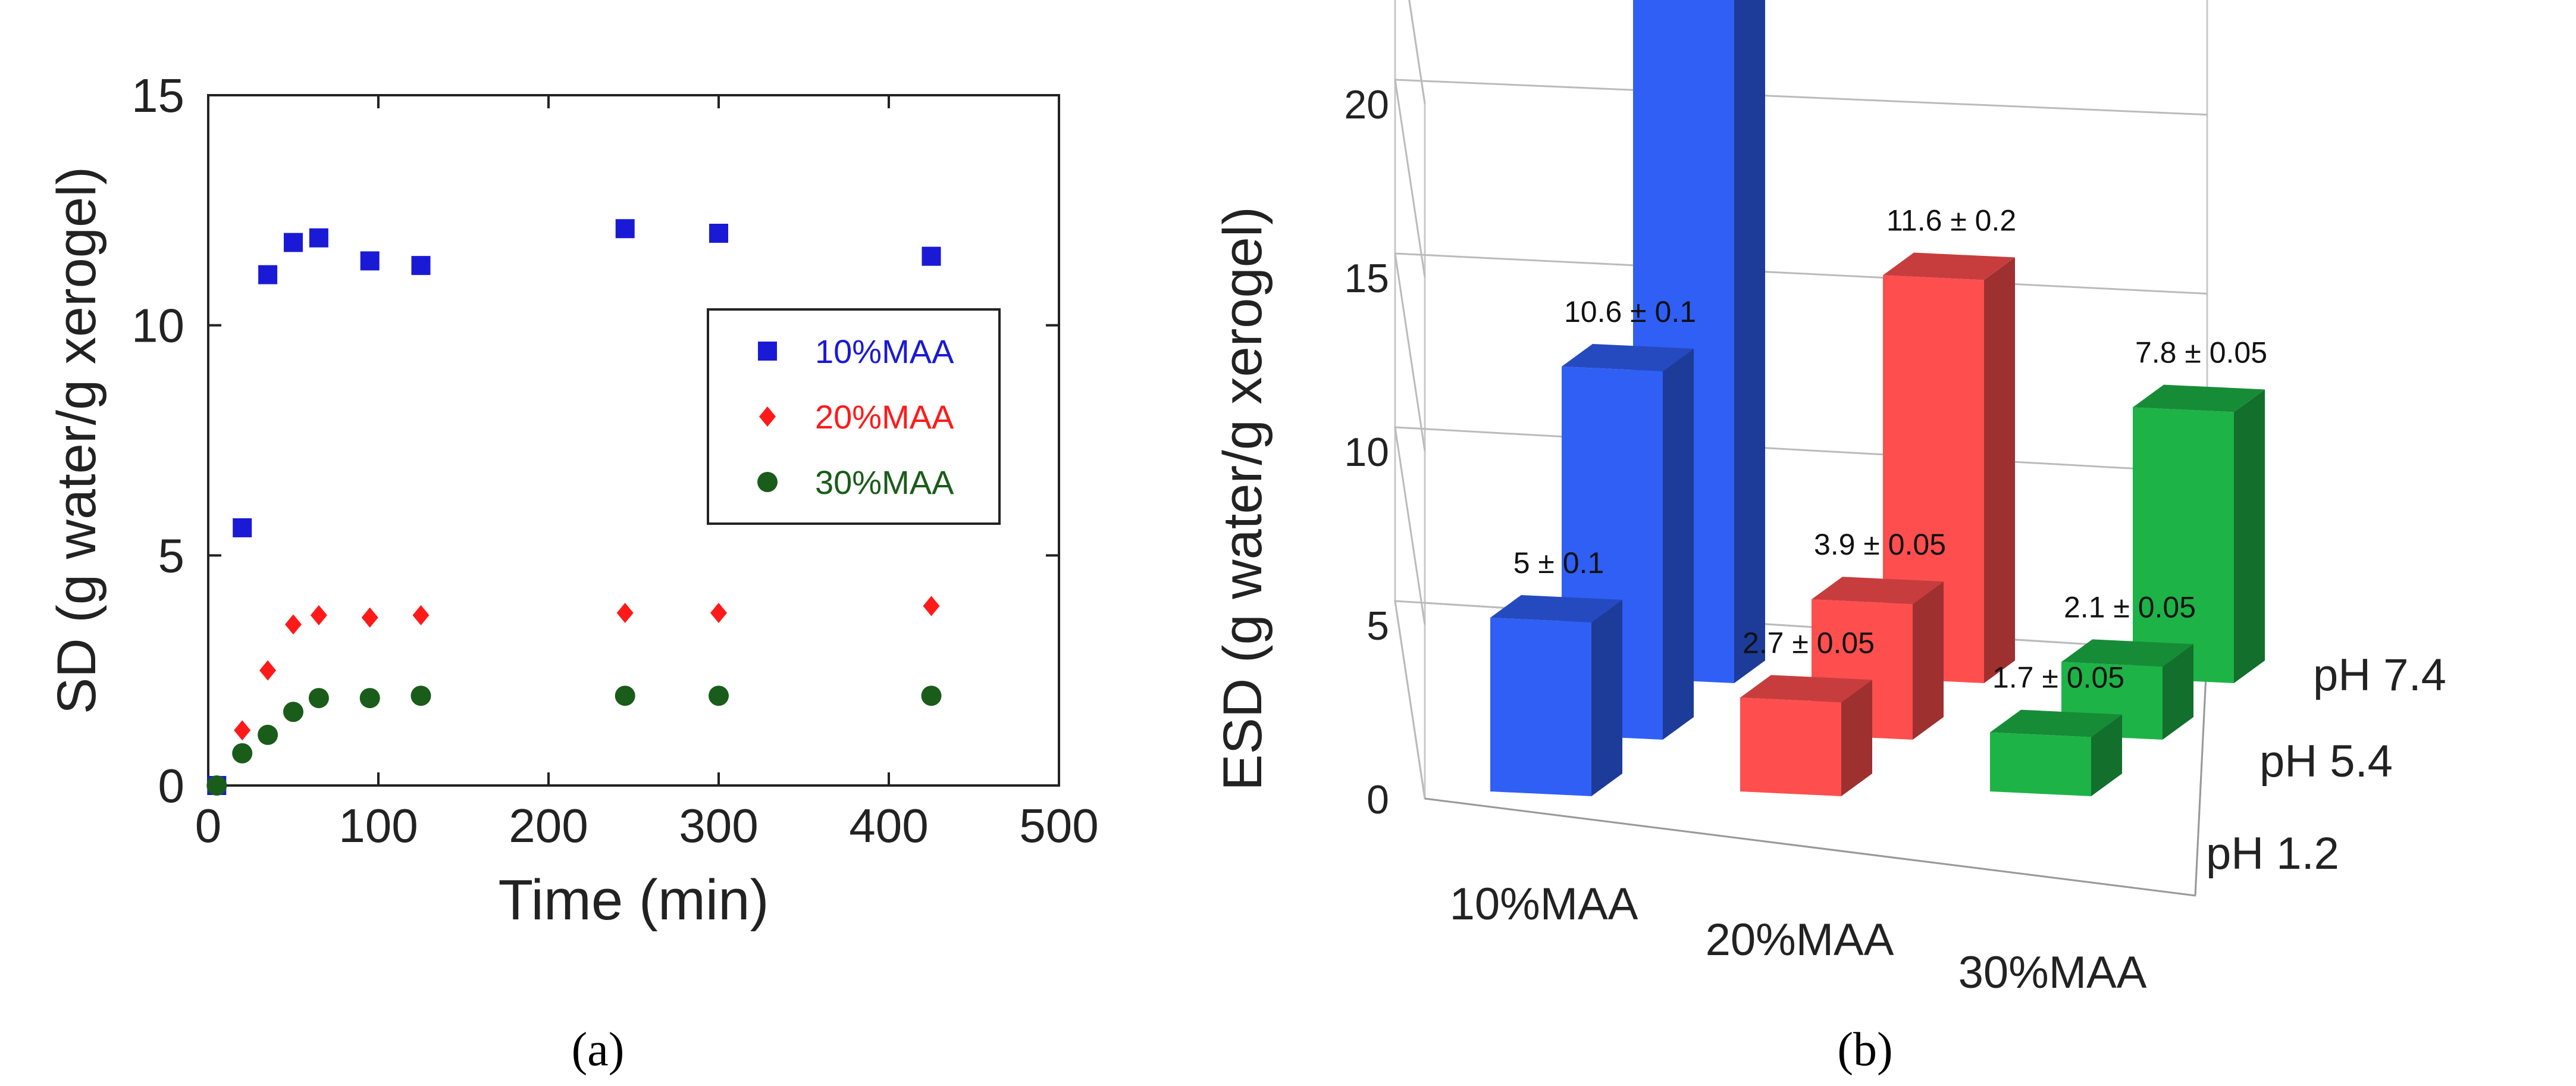 The height and width of the screenshot is (1086, 2576). Describe the element at coordinates (1800, 940) in the screenshot. I see `category-label: 20%MAA` at that location.